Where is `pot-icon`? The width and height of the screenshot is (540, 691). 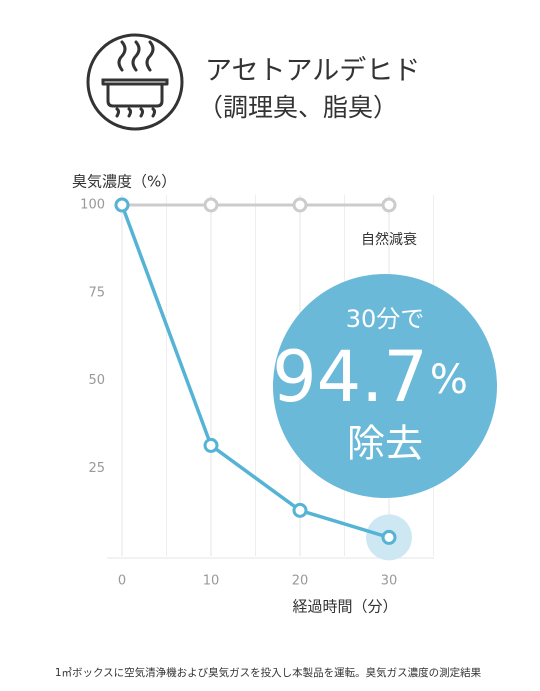 pot-icon is located at coordinates (135, 82).